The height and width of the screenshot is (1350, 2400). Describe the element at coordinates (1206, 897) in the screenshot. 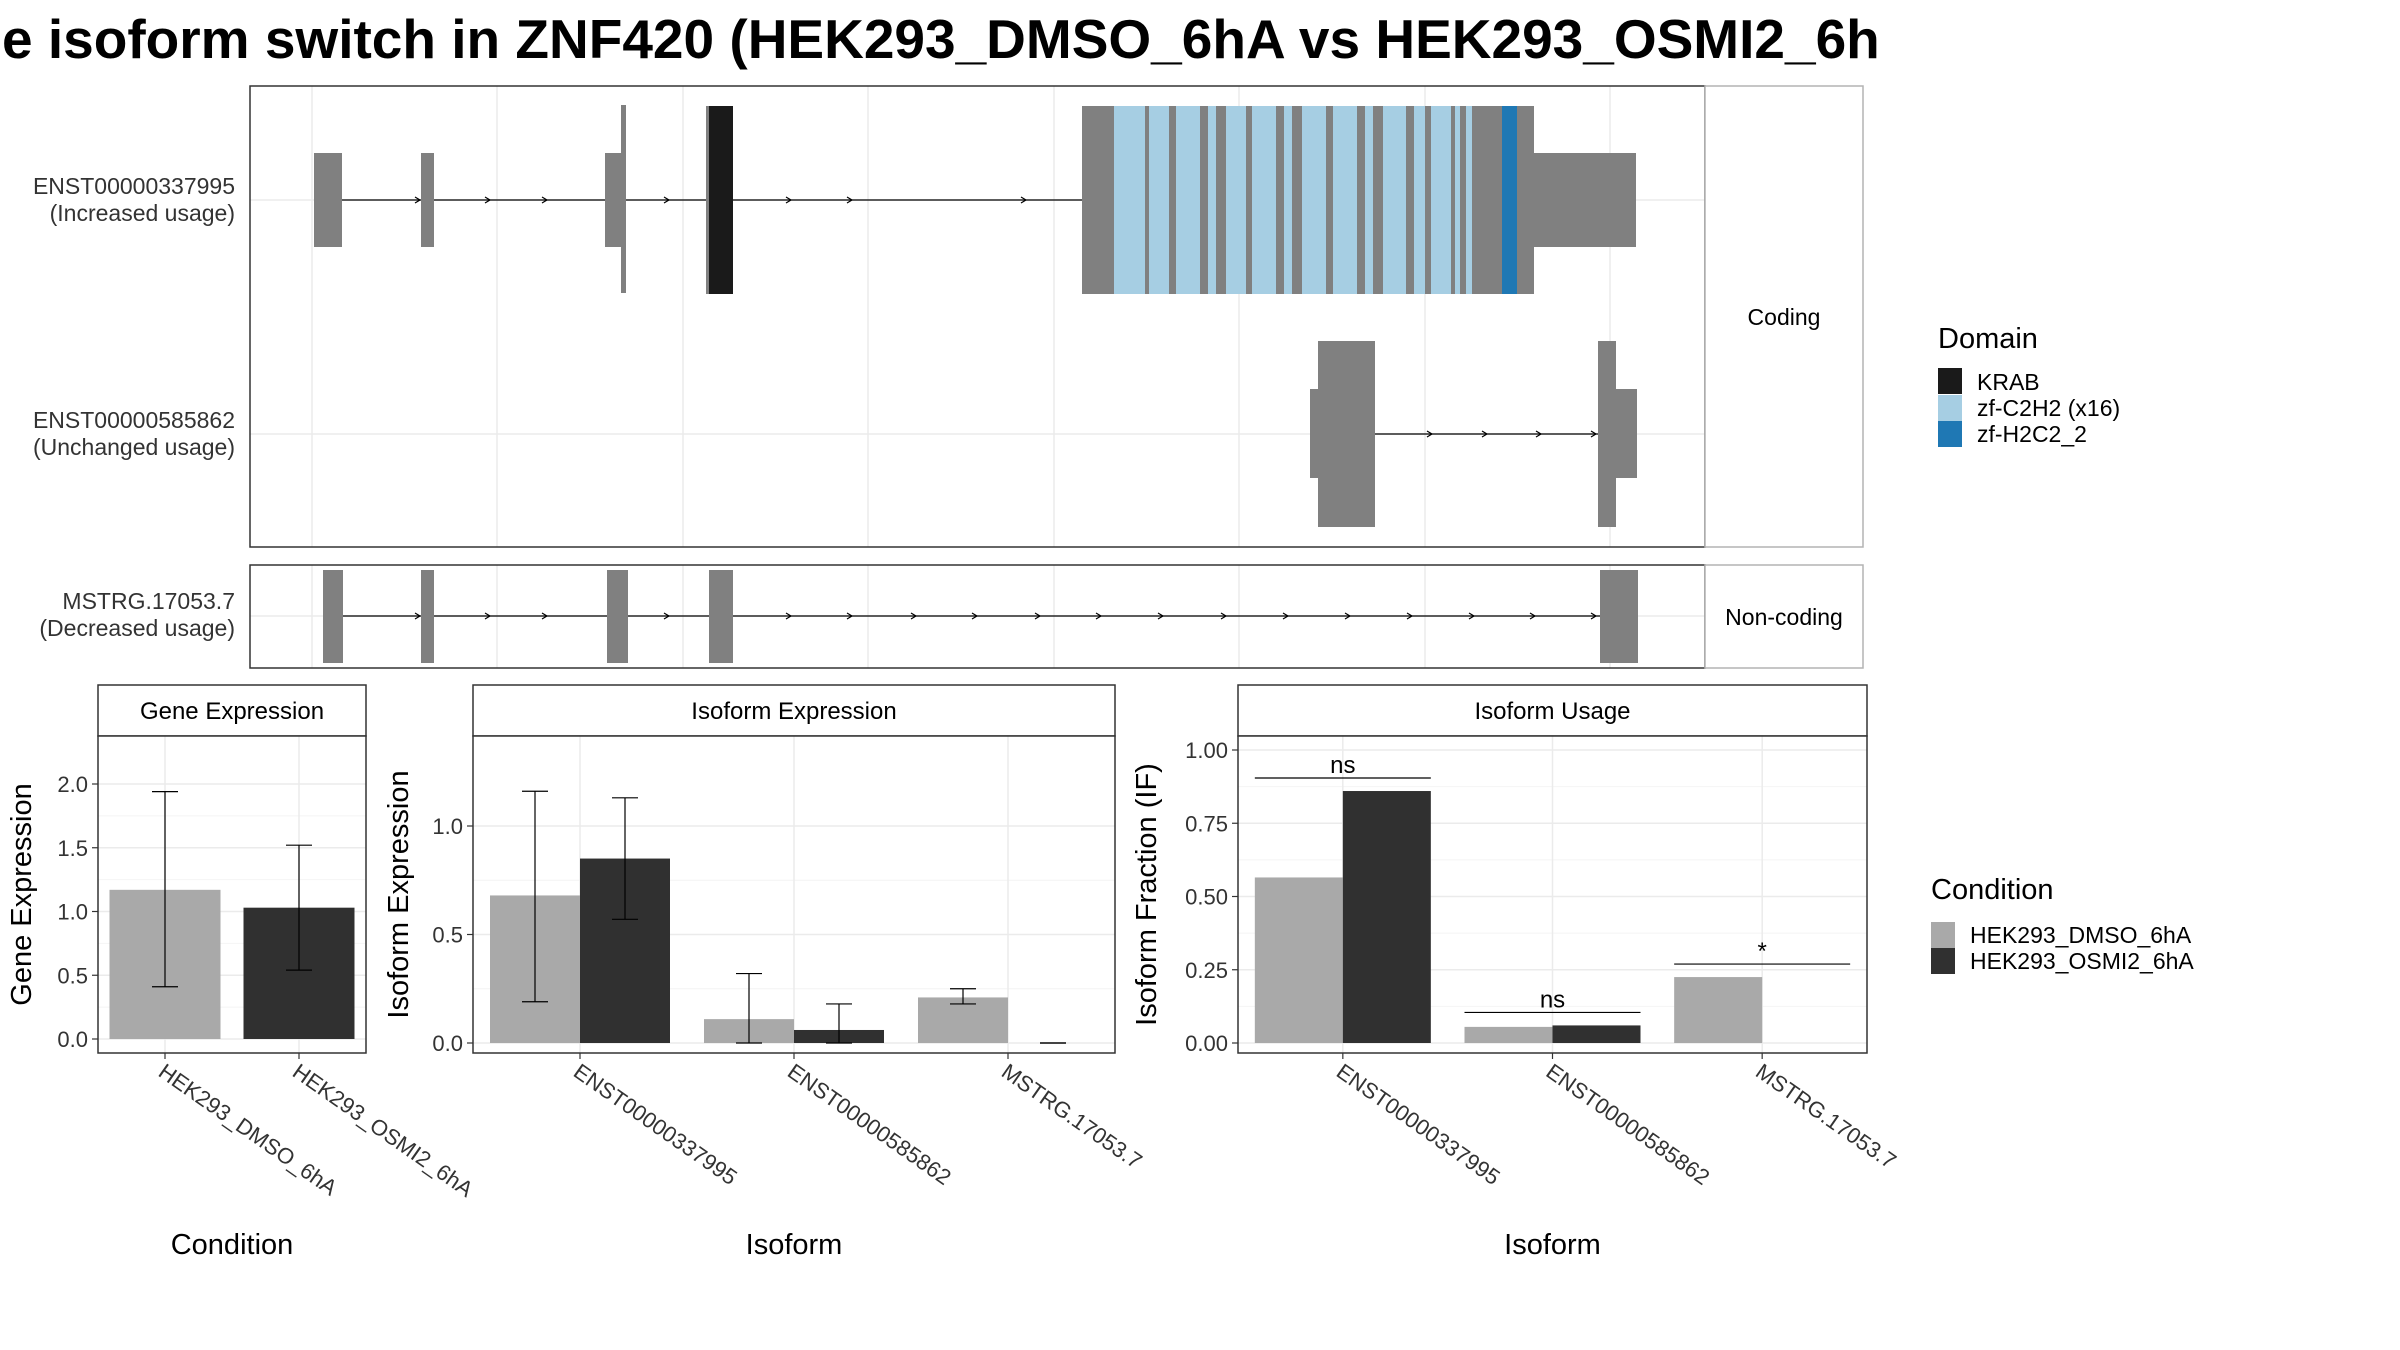

I see `y-tick-label: 0.50` at that location.